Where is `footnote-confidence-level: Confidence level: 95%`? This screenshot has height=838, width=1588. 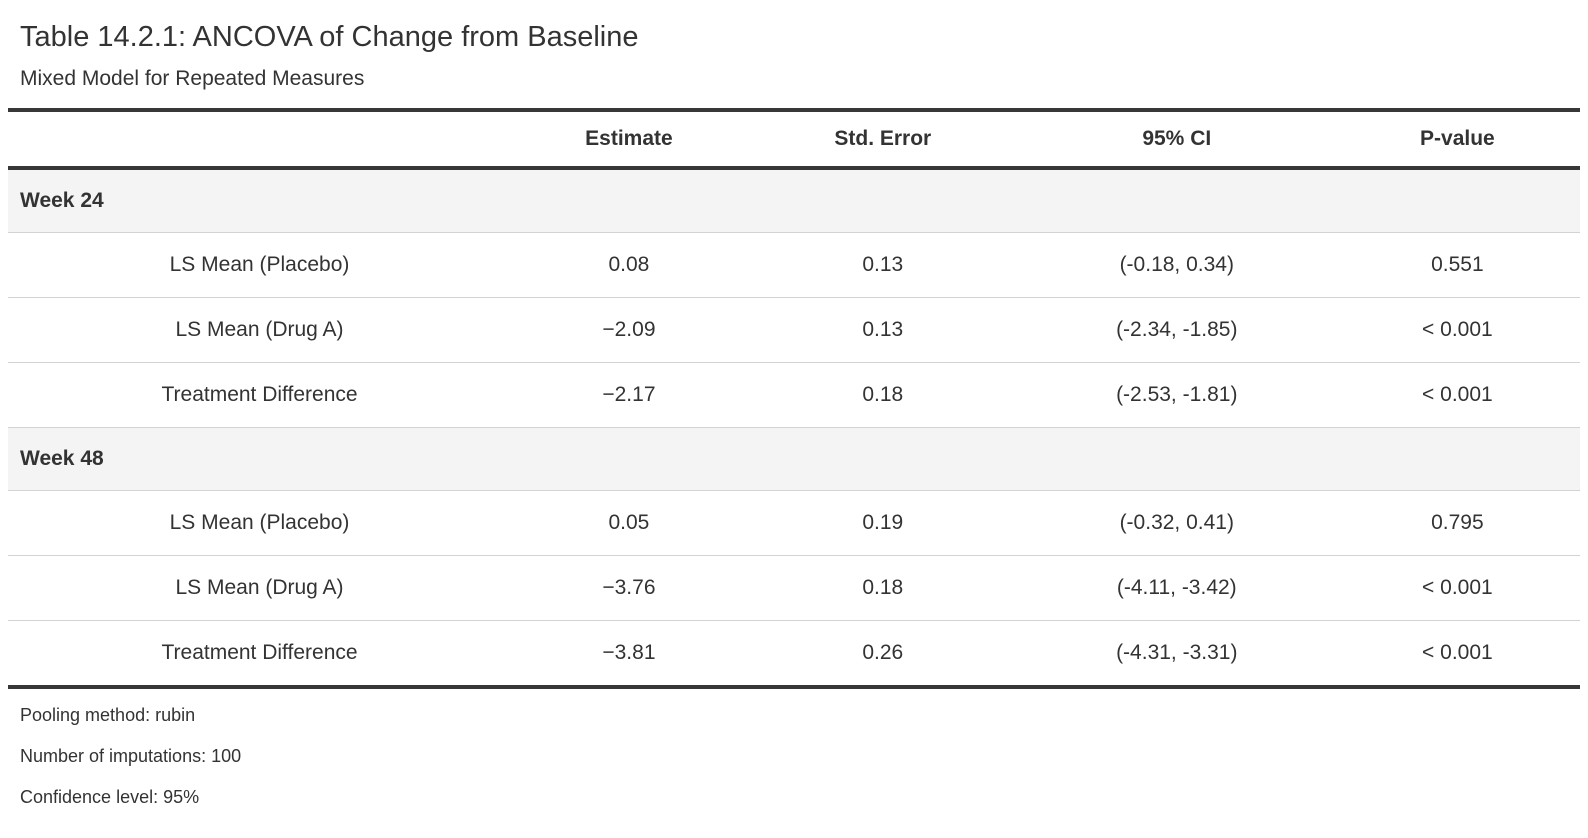 footnote-confidence-level: Confidence level: 95% is located at coordinates (110, 797).